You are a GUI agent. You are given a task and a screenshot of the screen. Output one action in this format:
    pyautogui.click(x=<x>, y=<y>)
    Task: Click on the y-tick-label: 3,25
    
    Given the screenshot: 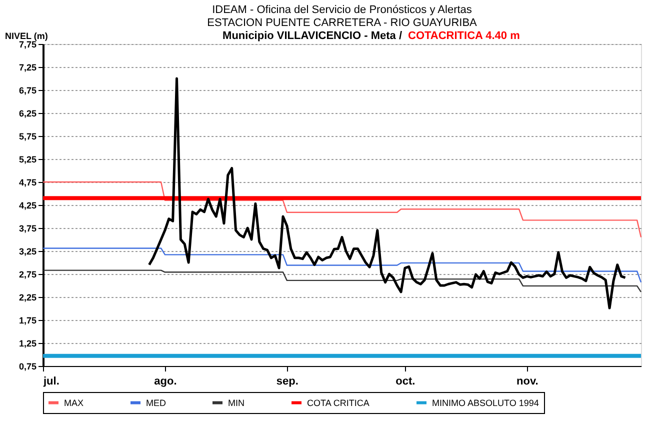 What is the action you would take?
    pyautogui.click(x=27, y=251)
    